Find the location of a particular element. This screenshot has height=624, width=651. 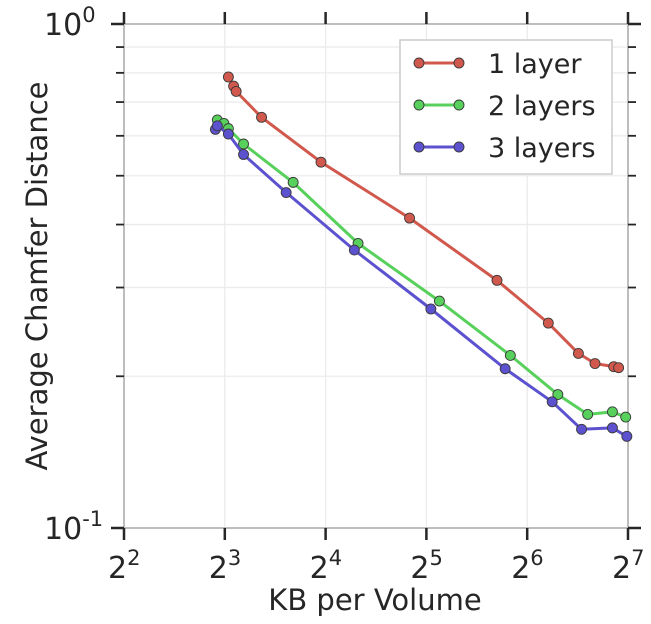

x-tick-label: 23 is located at coordinates (225, 566).